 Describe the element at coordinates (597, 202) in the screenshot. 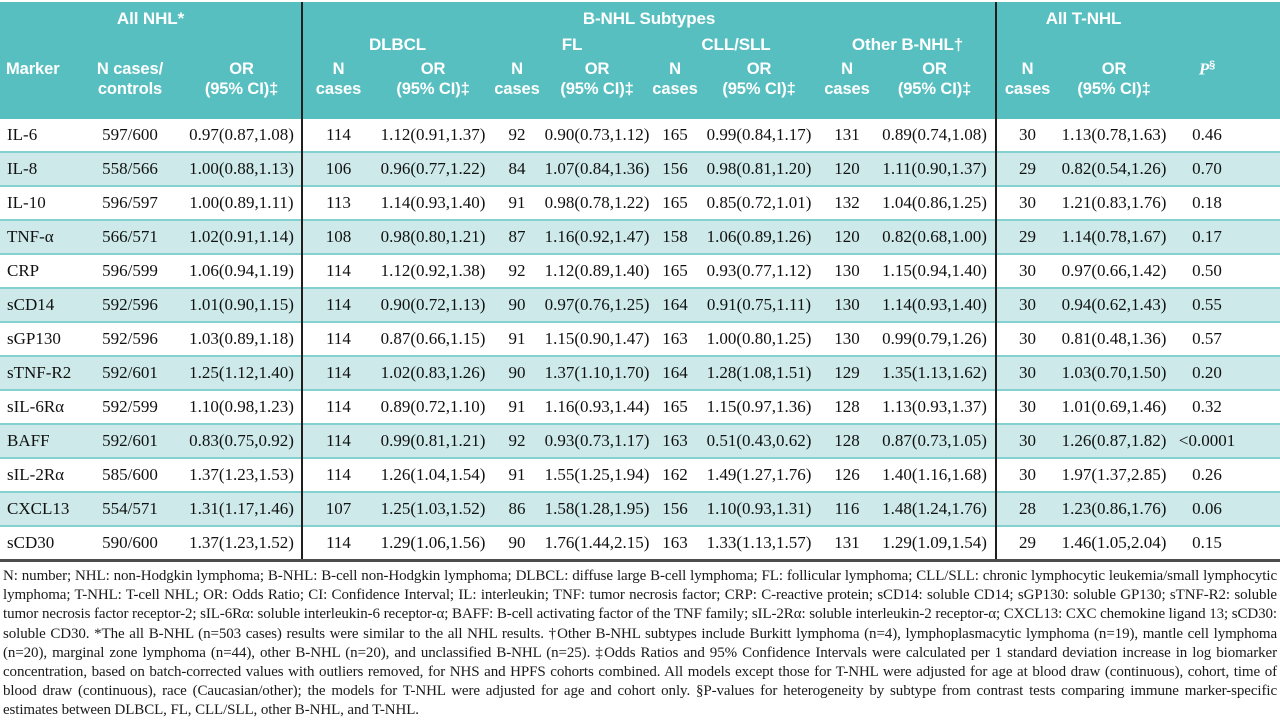

I see `cell-fl-or-ci: 0.98(0.78,1.22)` at that location.